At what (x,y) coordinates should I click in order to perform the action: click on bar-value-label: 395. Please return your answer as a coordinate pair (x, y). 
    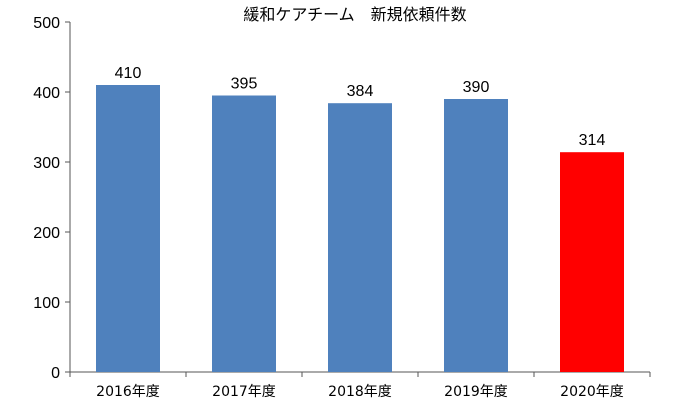
    Looking at the image, I should click on (244, 84).